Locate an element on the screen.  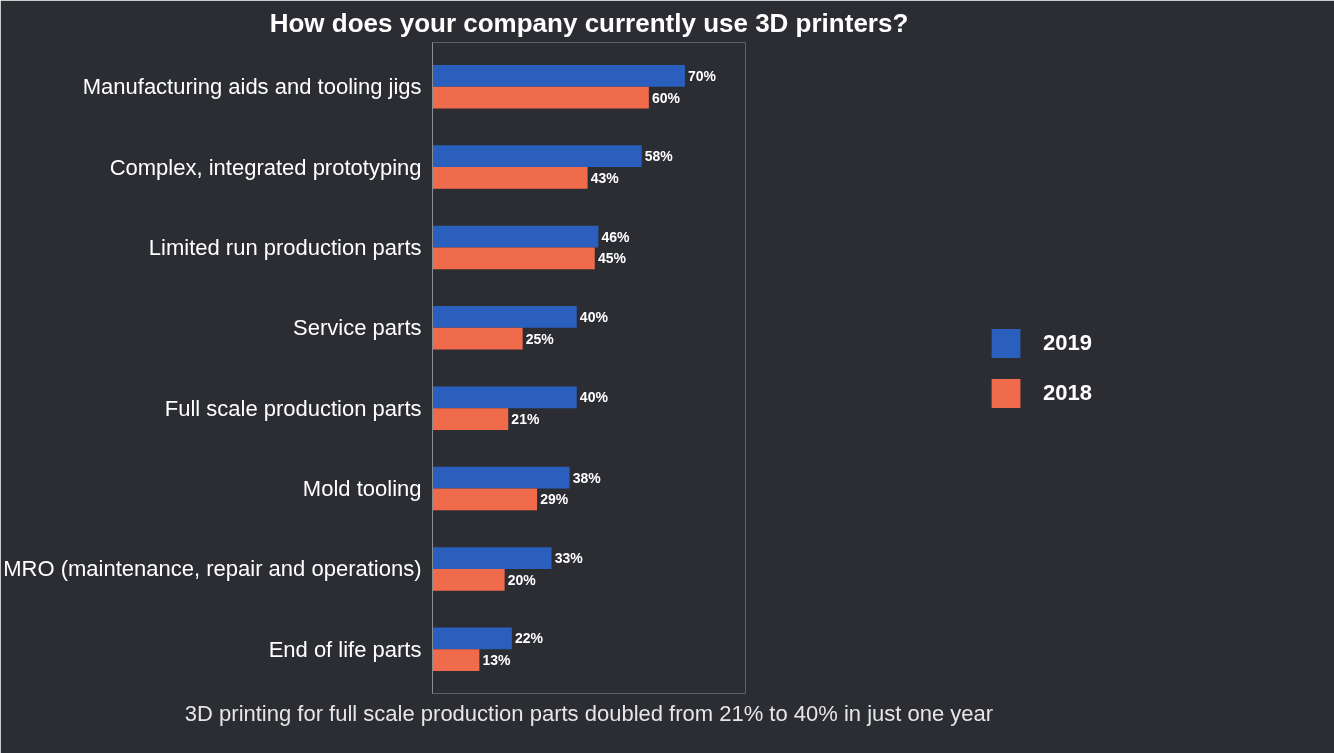
data-label: 58% is located at coordinates (659, 156).